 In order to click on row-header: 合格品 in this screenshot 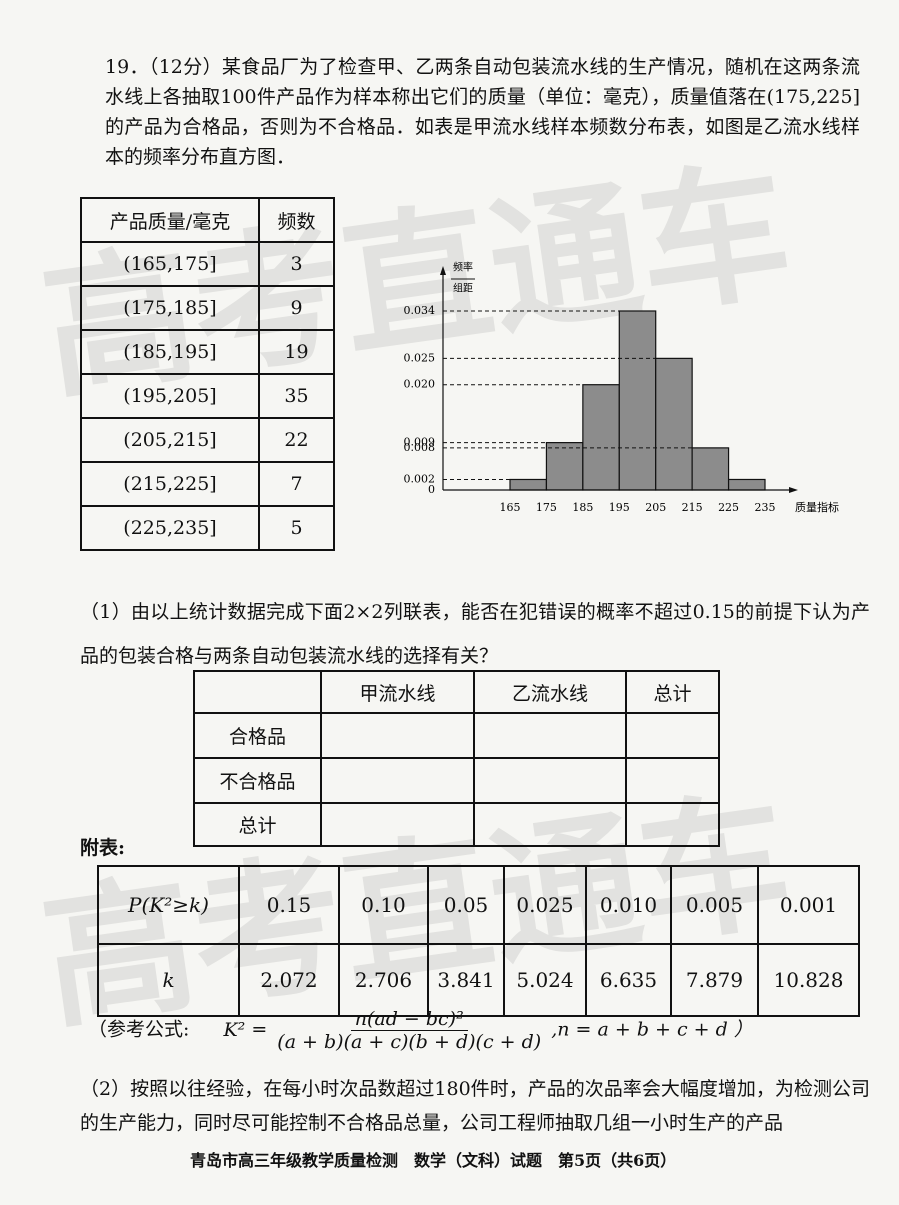, I will do `click(257, 735)`.